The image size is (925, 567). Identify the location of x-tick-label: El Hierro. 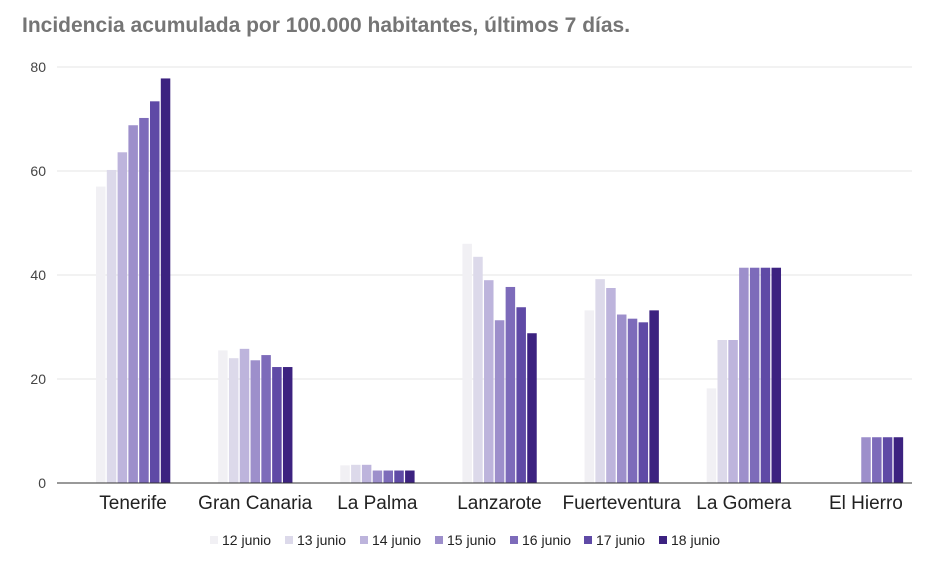
(866, 503).